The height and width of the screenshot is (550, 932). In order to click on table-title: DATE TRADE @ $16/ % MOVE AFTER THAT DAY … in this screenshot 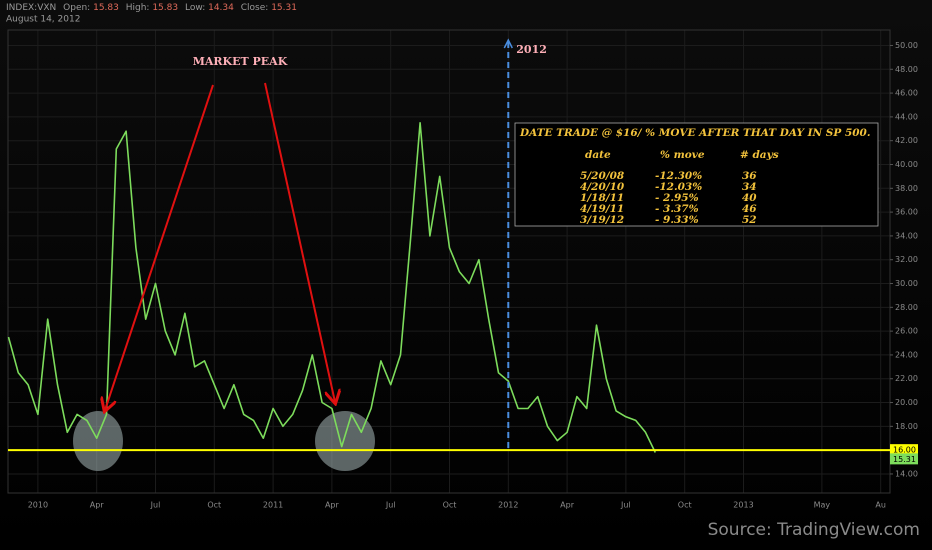, I will do `click(695, 133)`.